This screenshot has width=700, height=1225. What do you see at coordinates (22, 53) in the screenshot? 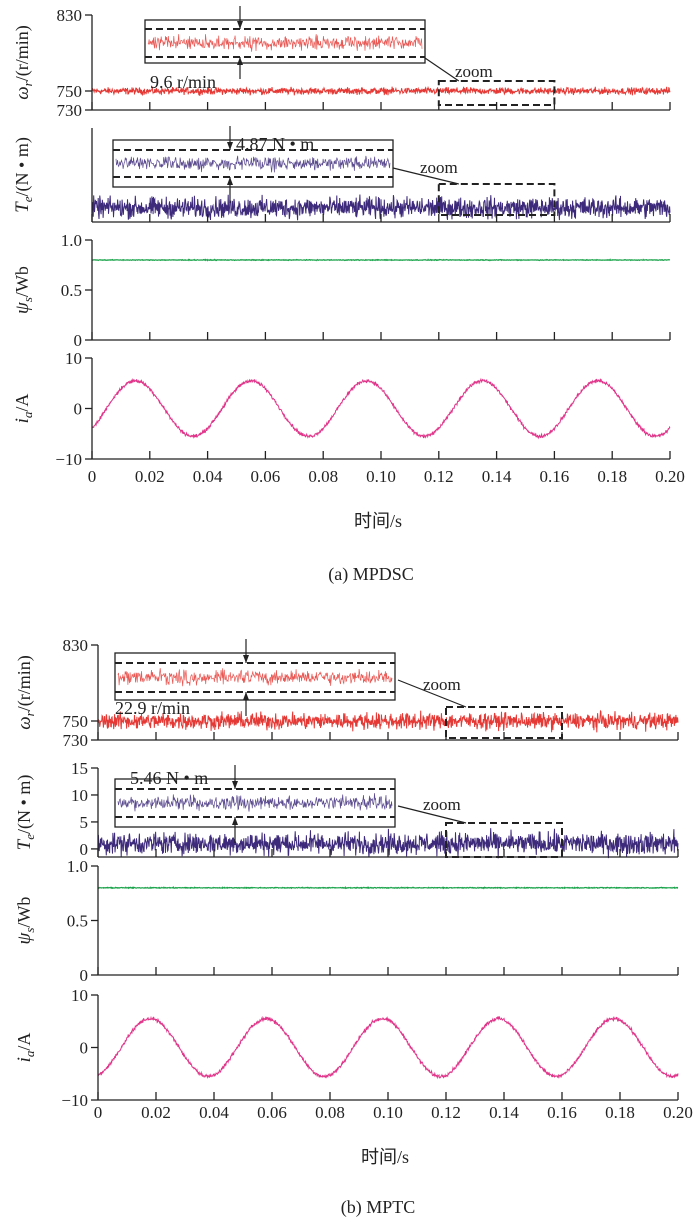
I see `y-label-unit: /(r/min)` at bounding box center [22, 53].